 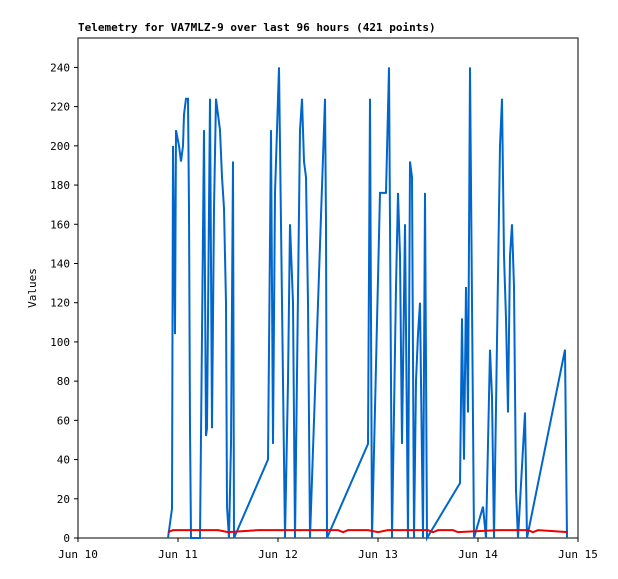 What do you see at coordinates (78, 554) in the screenshot?
I see `x-tick-label: Jun 10` at bounding box center [78, 554].